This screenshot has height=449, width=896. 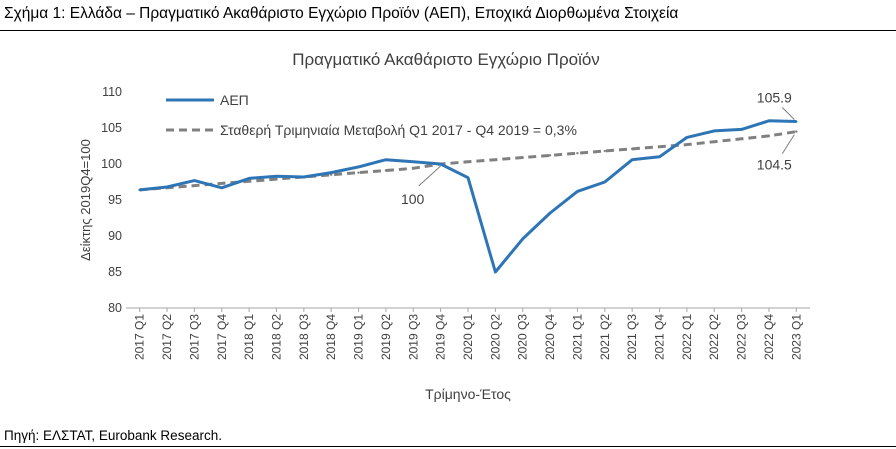 I want to click on x-tick-label: 2019 Q2, so click(x=386, y=337).